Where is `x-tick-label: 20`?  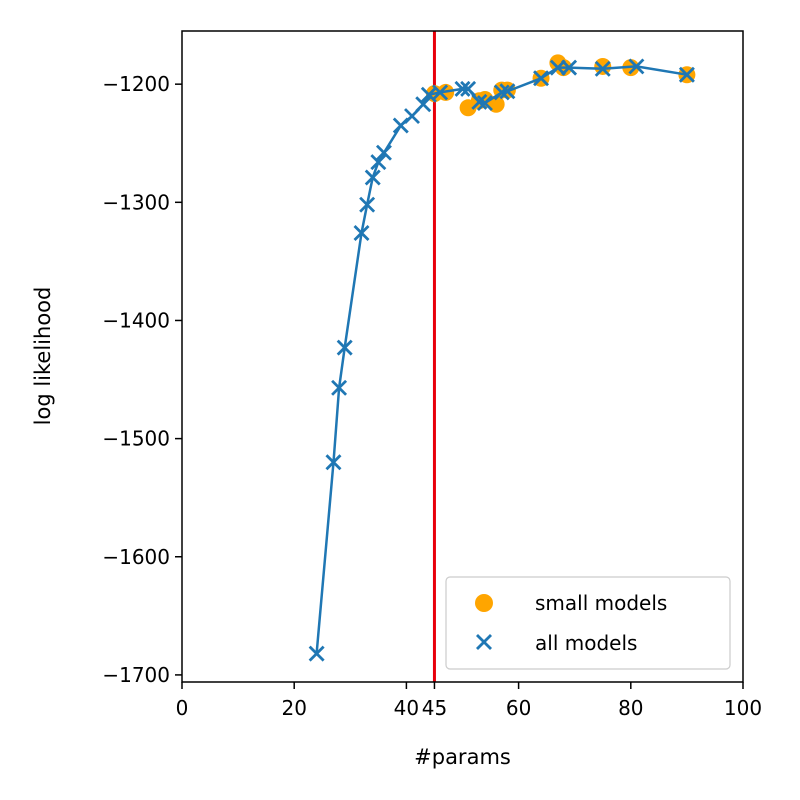
x-tick-label: 20 is located at coordinates (293, 708).